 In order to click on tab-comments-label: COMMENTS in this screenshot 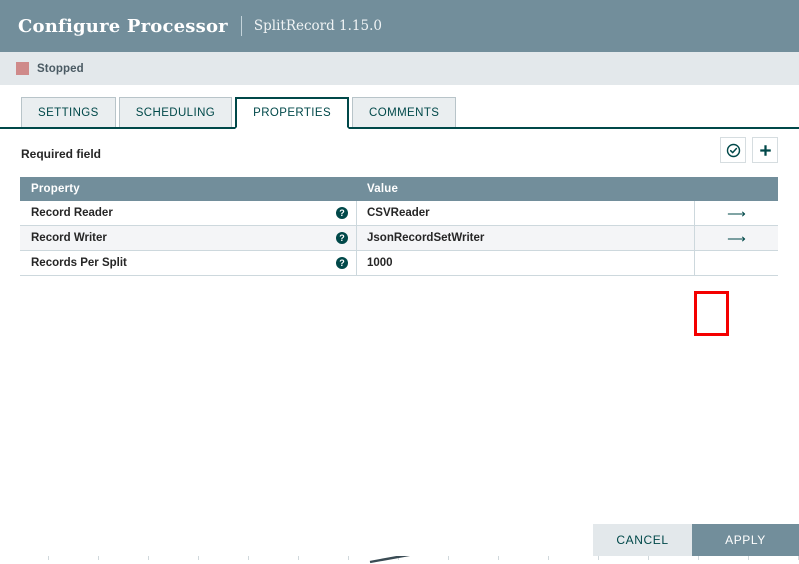, I will do `click(404, 112)`.